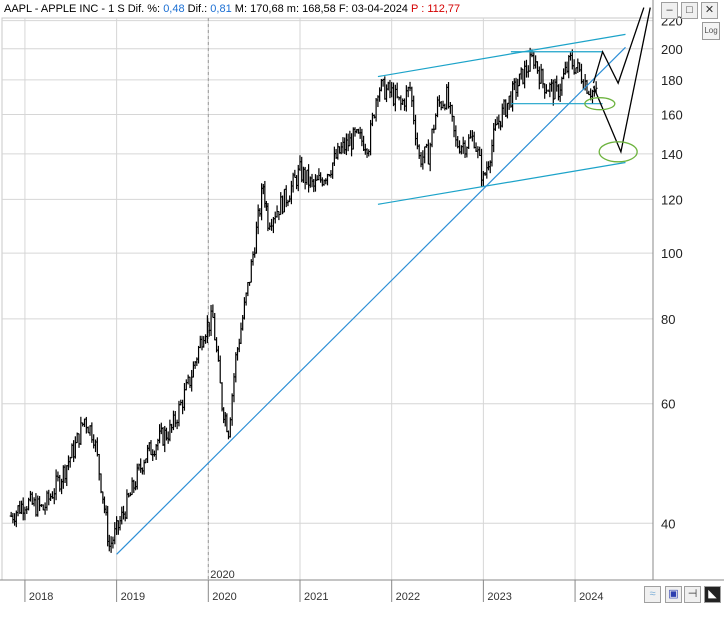 The width and height of the screenshot is (724, 622). What do you see at coordinates (712, 594) in the screenshot?
I see `arrow-icon: ◣` at bounding box center [712, 594].